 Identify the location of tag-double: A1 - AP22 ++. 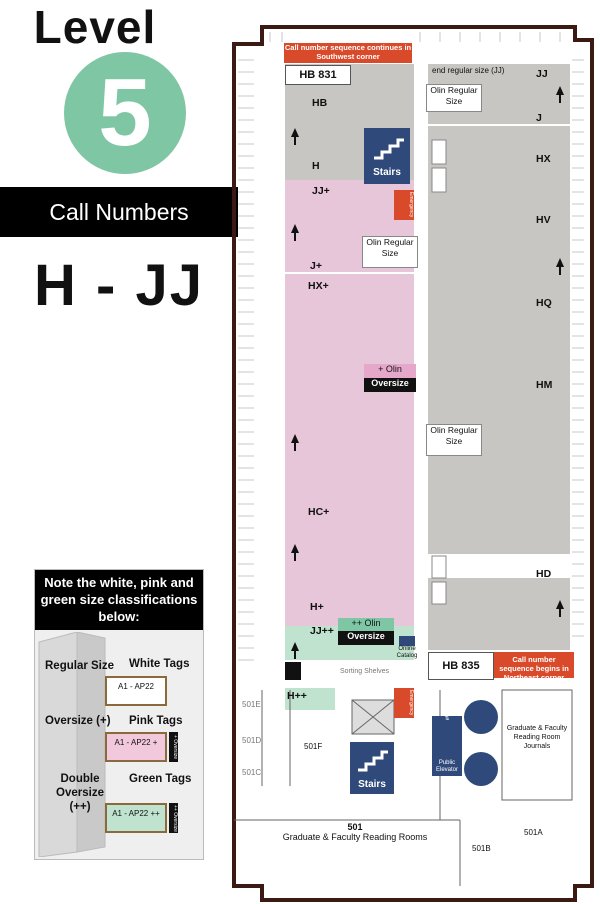
(136, 818).